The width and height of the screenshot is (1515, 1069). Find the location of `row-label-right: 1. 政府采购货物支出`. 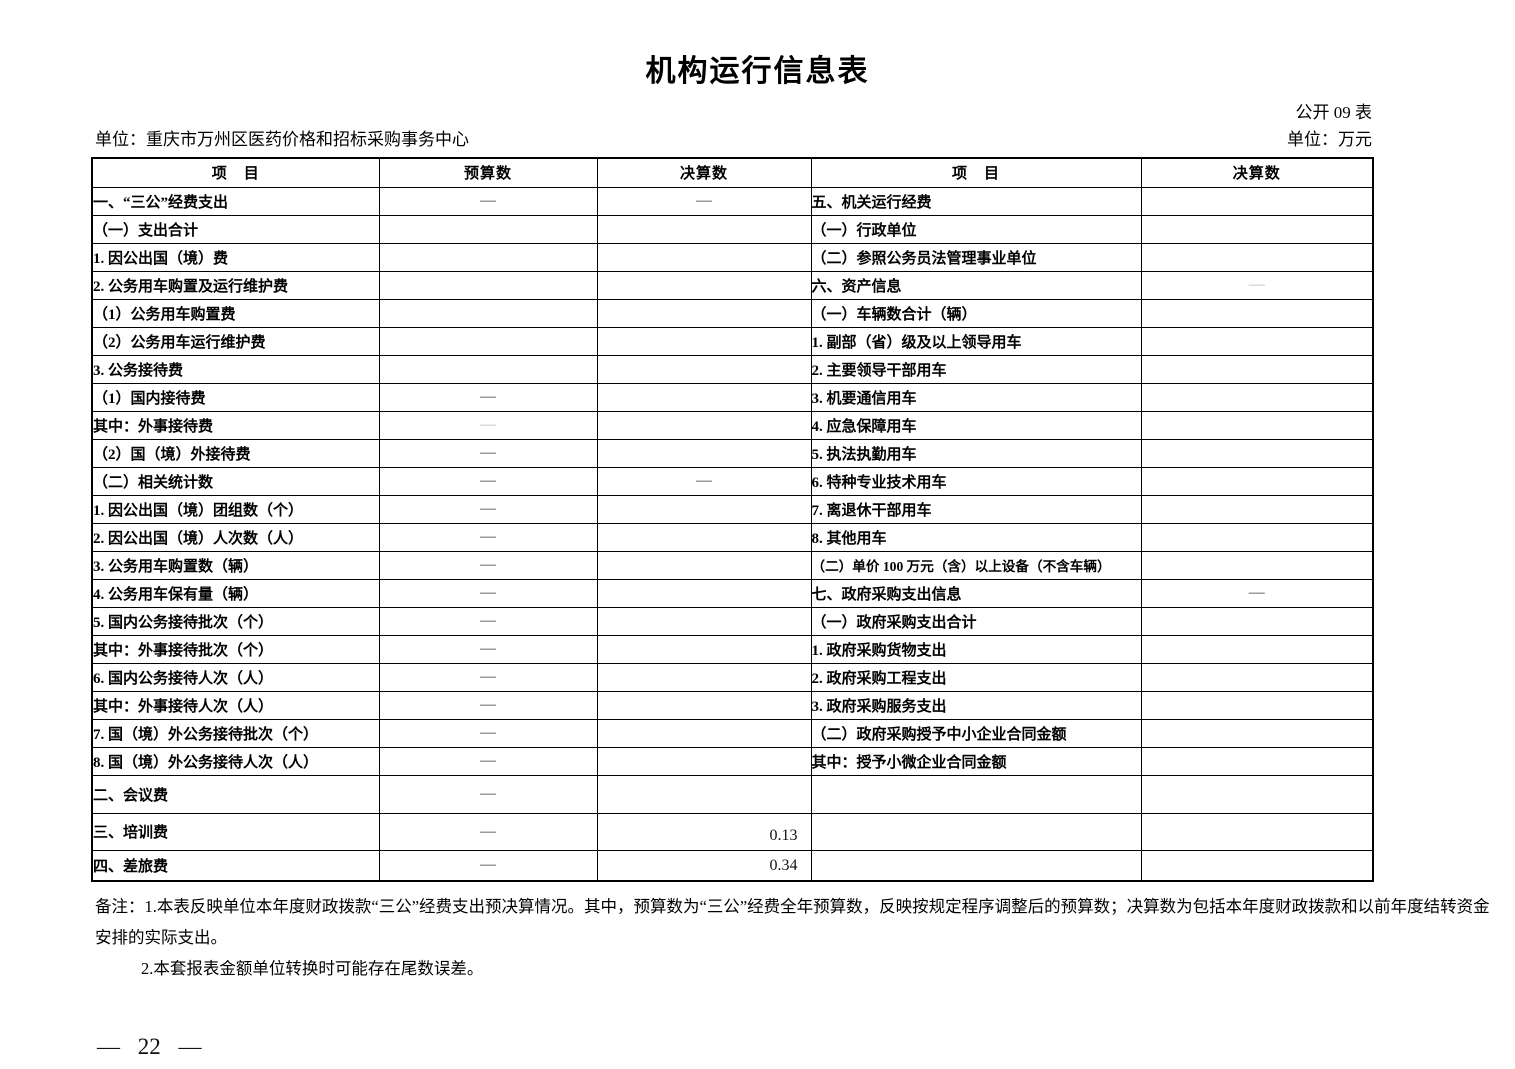

row-label-right: 1. 政府采购货物支出 is located at coordinates (976, 649).